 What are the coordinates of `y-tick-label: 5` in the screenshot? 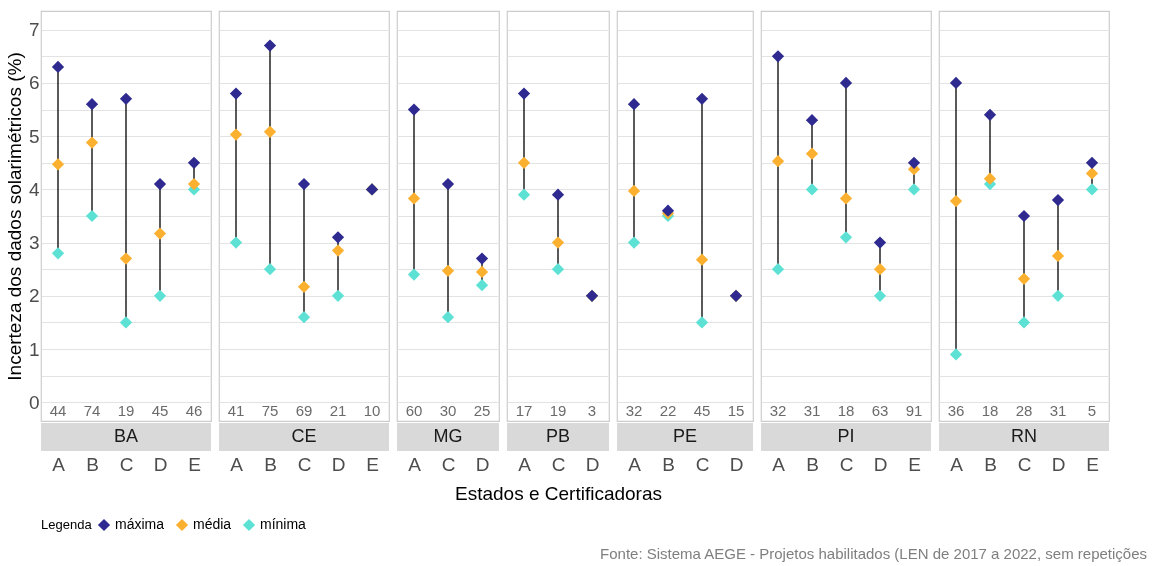 It's located at (34, 136).